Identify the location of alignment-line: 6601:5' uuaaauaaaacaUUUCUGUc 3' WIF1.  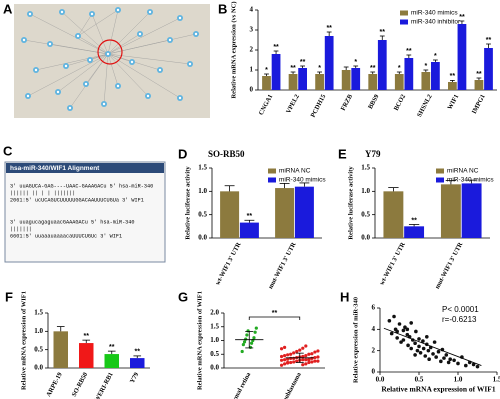
(66, 236).